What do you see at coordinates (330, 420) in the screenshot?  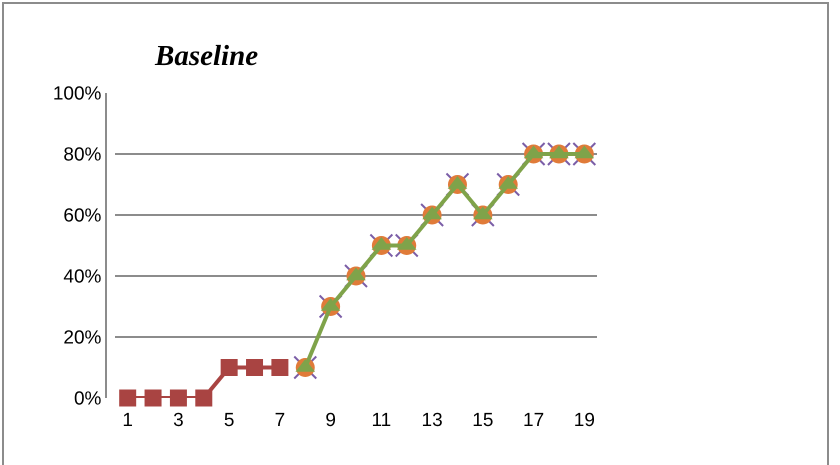 I see `x-tick-label: 9` at bounding box center [330, 420].